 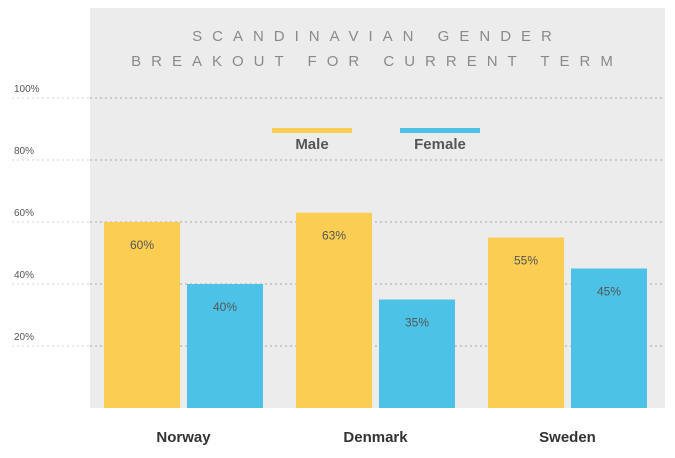 I want to click on legend-swatch-male, so click(x=312, y=130).